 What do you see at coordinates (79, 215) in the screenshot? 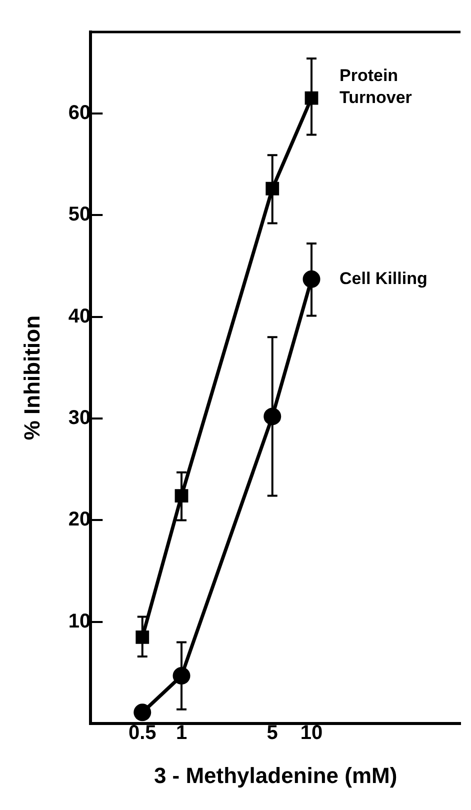
I see `y-tick-label: 50` at bounding box center [79, 215].